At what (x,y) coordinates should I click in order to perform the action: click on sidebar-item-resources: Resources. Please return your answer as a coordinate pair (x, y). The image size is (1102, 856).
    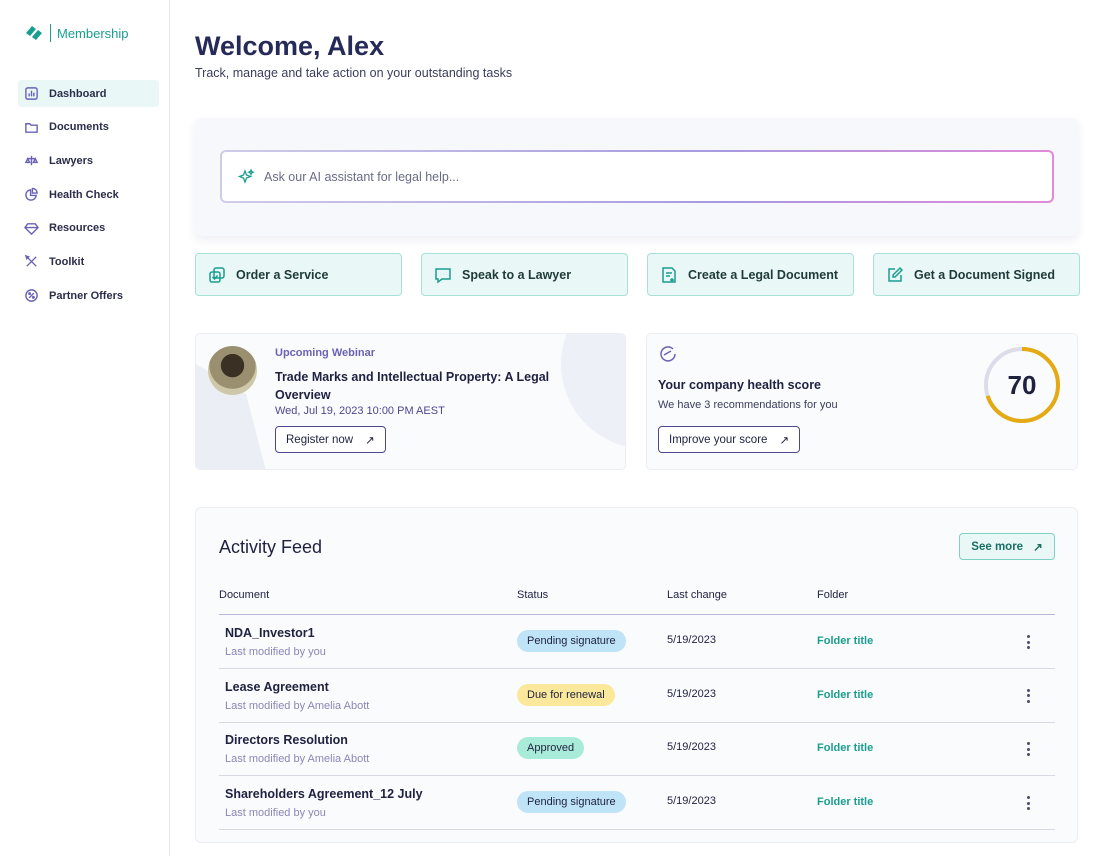
    Looking at the image, I should click on (88, 228).